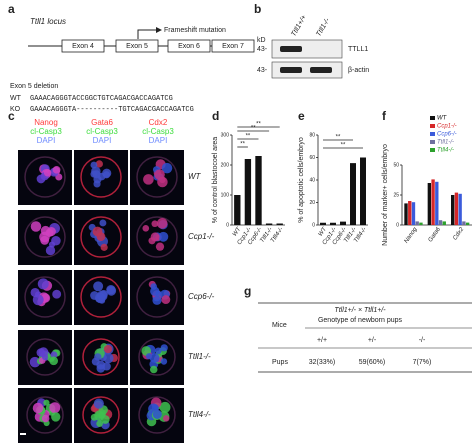 This screenshot has height=445, width=474. I want to click on panel-label: f, so click(384, 116).